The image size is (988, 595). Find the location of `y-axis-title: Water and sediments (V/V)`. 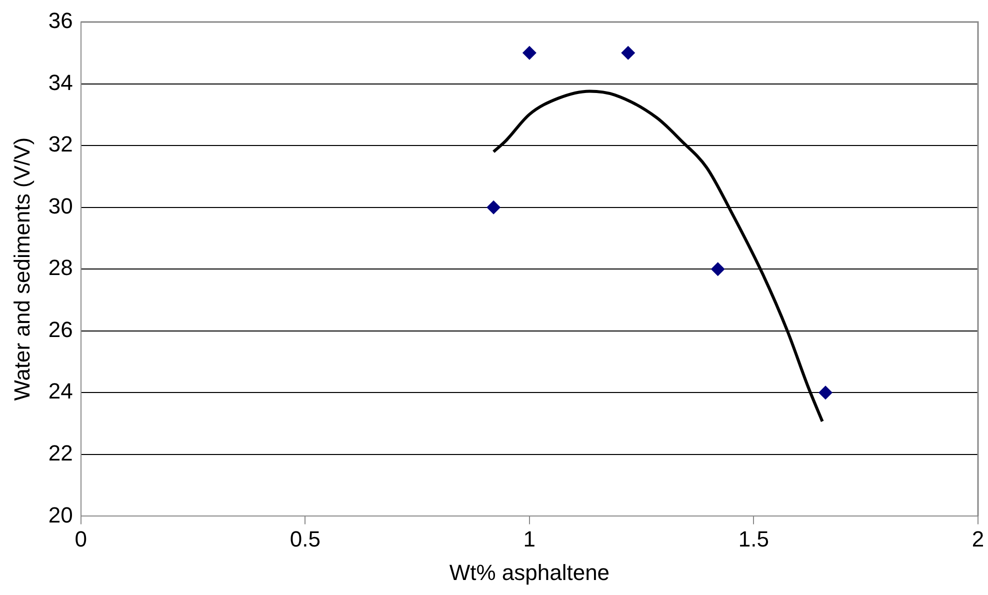

y-axis-title: Water and sediments (V/V) is located at coordinates (21, 269).